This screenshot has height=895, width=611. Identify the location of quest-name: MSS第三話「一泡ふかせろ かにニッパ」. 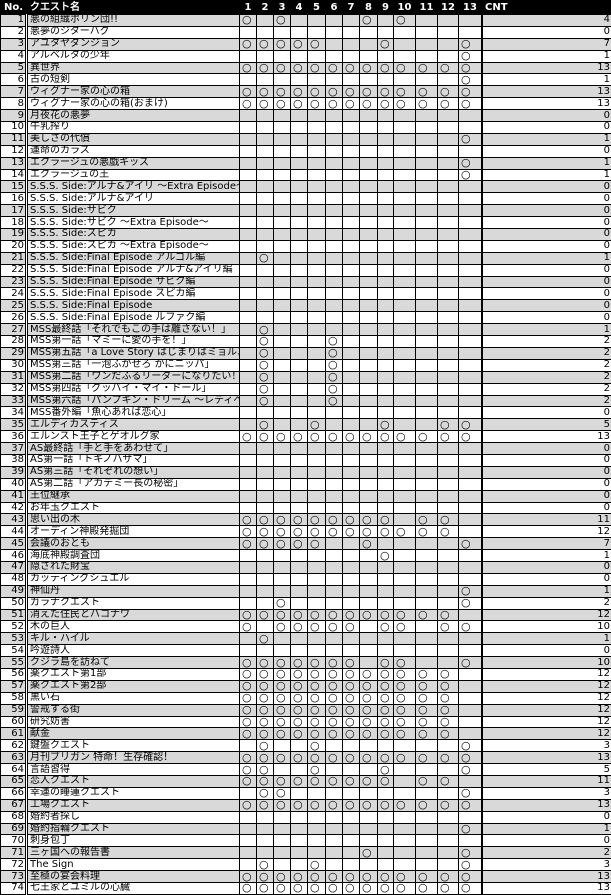
(133, 365).